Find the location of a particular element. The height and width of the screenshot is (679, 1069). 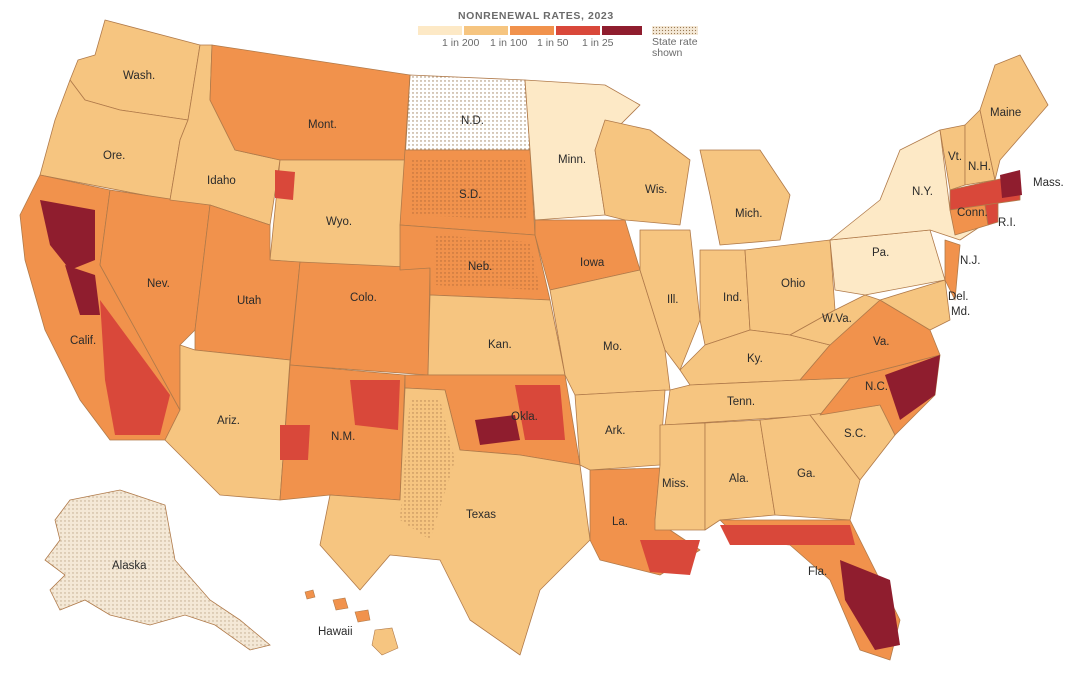

legend-tick-1-in-50: 1 in 50 is located at coordinates (553, 43).